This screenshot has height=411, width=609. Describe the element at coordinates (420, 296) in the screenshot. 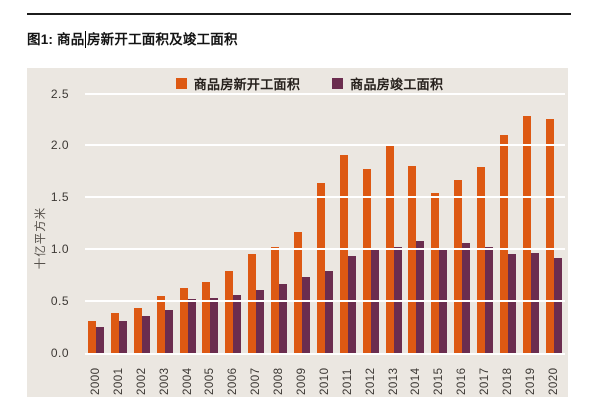

I see `bar-completions-2014` at that location.